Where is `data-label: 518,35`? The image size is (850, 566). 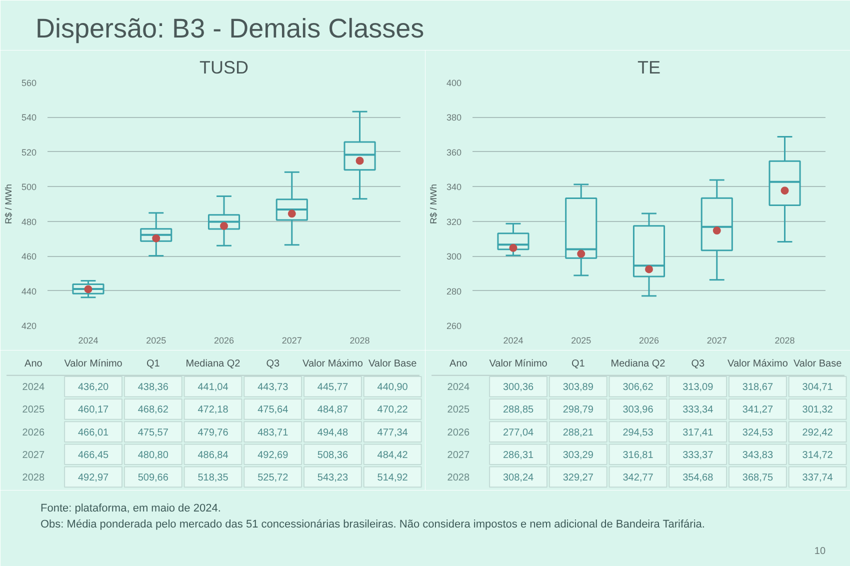 data-label: 518,35 is located at coordinates (213, 478).